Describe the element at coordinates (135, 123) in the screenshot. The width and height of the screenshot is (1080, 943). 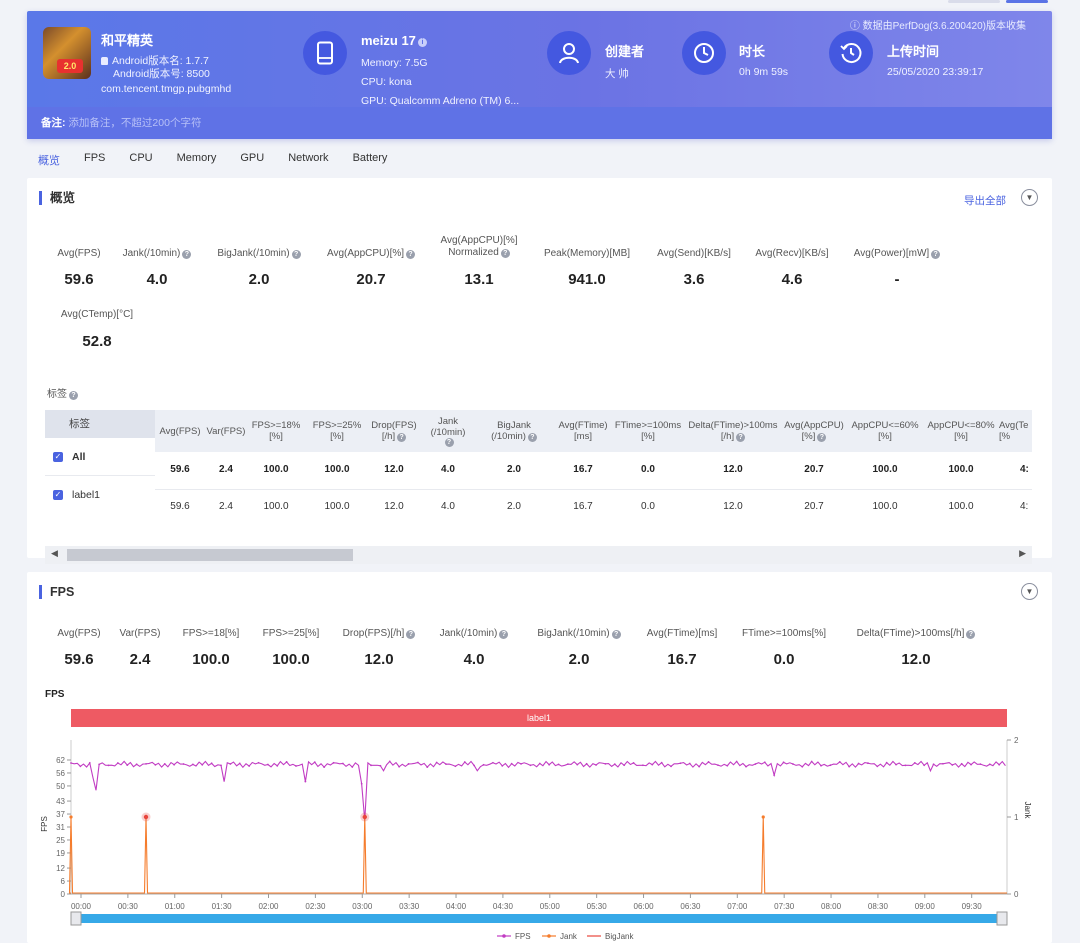
I see `remark-input: 添加备注，不超过200个字符` at that location.